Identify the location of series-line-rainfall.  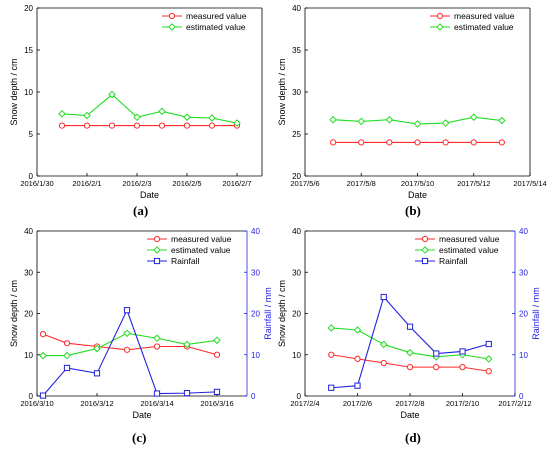
(130, 352).